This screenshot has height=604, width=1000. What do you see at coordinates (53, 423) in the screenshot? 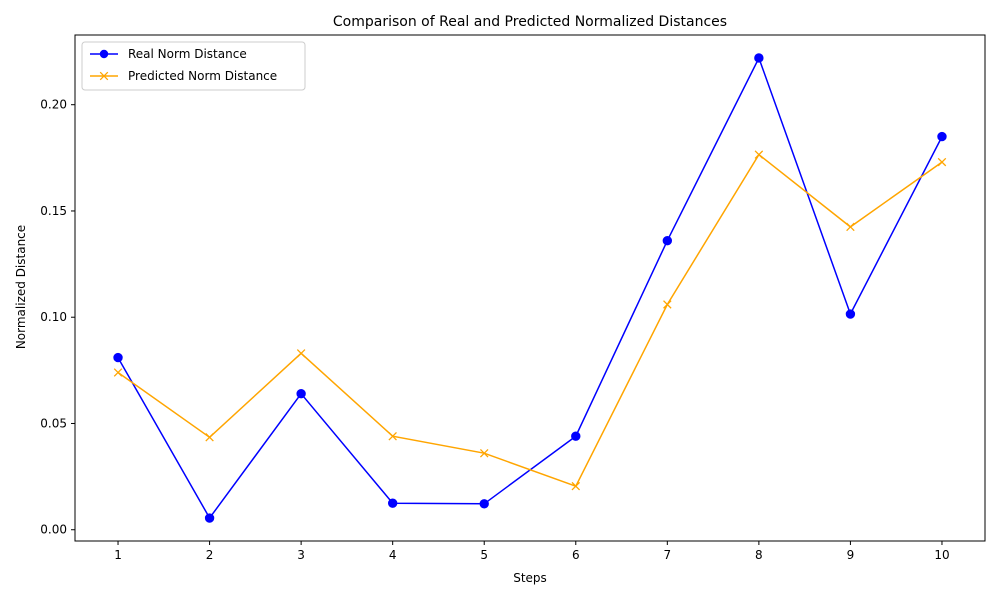
I see `y-tick-label: 0.05` at bounding box center [53, 423].